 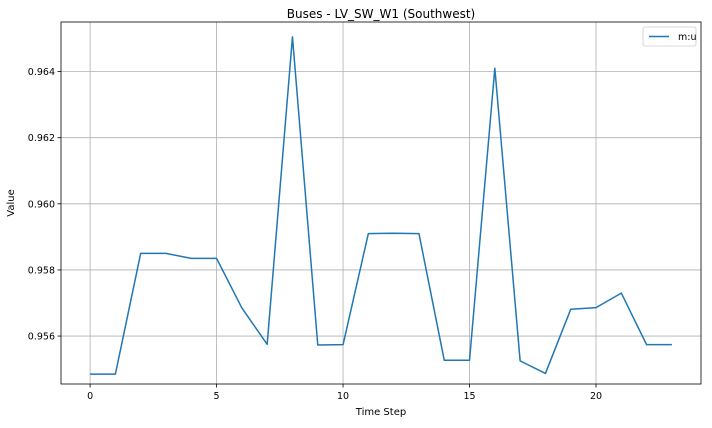 I want to click on x-tick-label: 20, so click(x=596, y=396).